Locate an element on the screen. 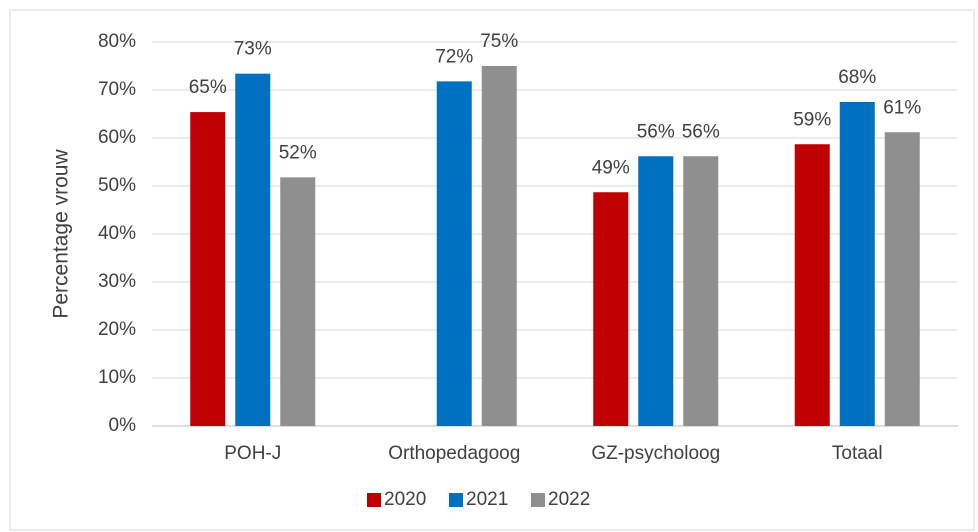 The width and height of the screenshot is (978, 532). x-tick-label: POH-J is located at coordinates (252, 453).